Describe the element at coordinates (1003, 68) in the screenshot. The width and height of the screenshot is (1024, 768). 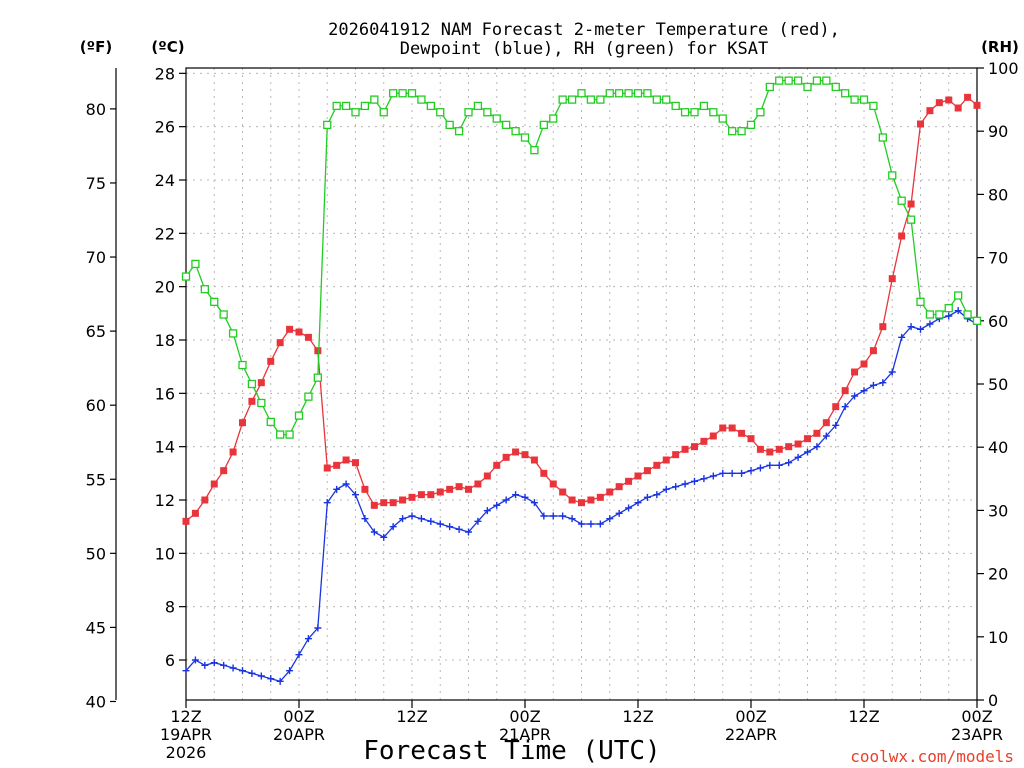
I see `rh-tick-label: 100` at that location.